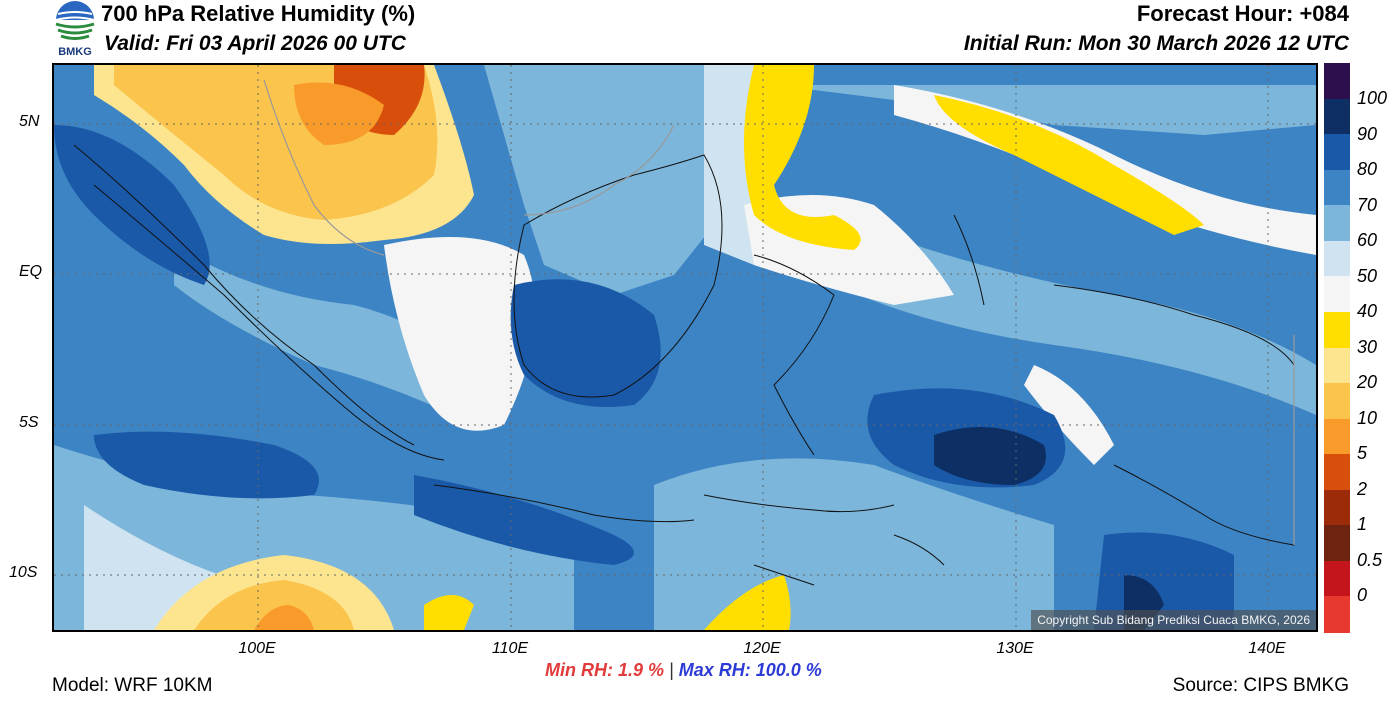  I want to click on forecast-hour: Forecast Hour: +084, so click(1242, 13).